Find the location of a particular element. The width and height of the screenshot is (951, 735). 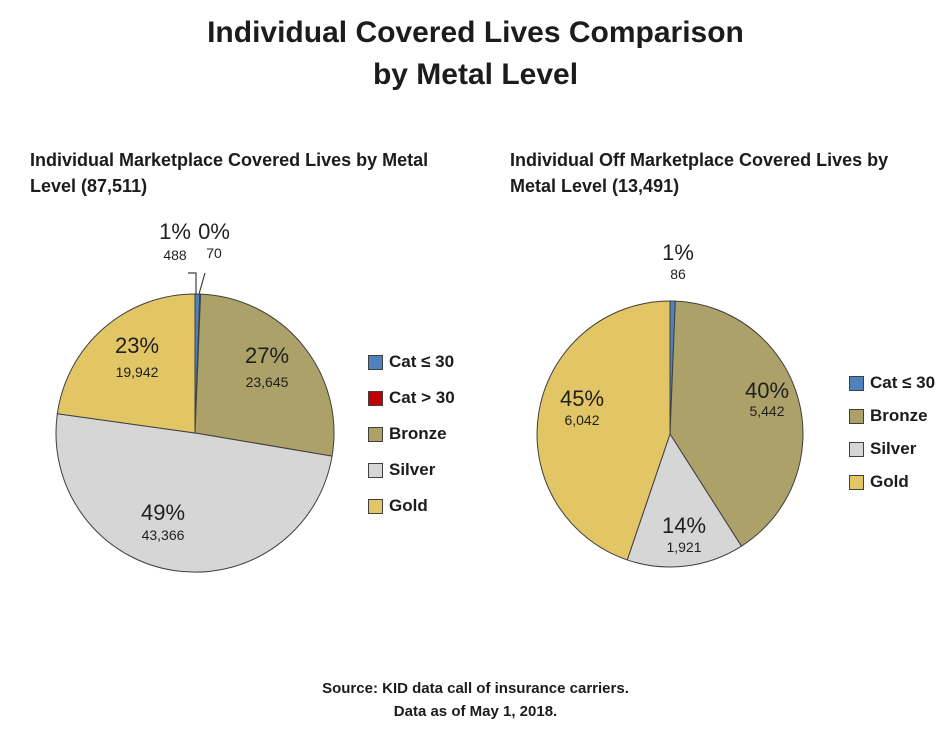

slice-percent-label: 23% is located at coordinates (137, 345).